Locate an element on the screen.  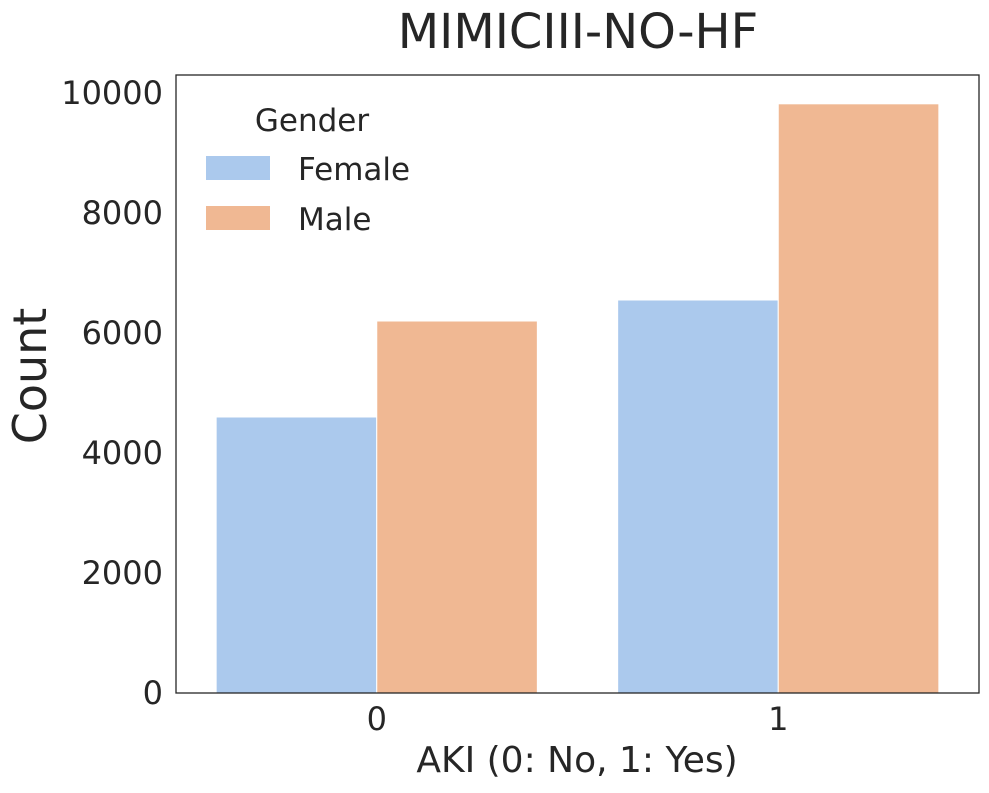
y-axis-label: Count is located at coordinates (30, 376).